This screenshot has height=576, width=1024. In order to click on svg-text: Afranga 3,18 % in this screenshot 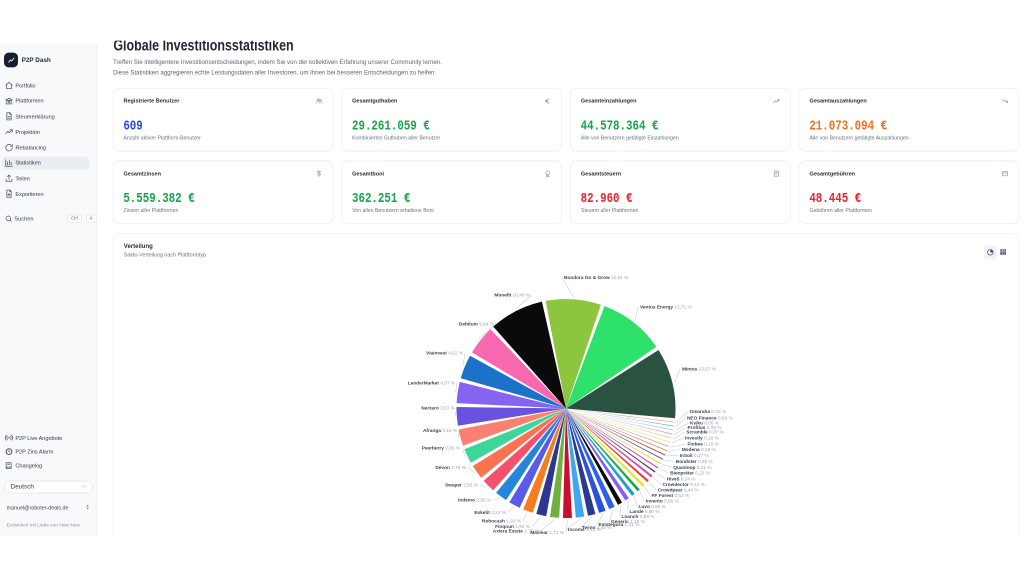, I will do `click(440, 431)`.